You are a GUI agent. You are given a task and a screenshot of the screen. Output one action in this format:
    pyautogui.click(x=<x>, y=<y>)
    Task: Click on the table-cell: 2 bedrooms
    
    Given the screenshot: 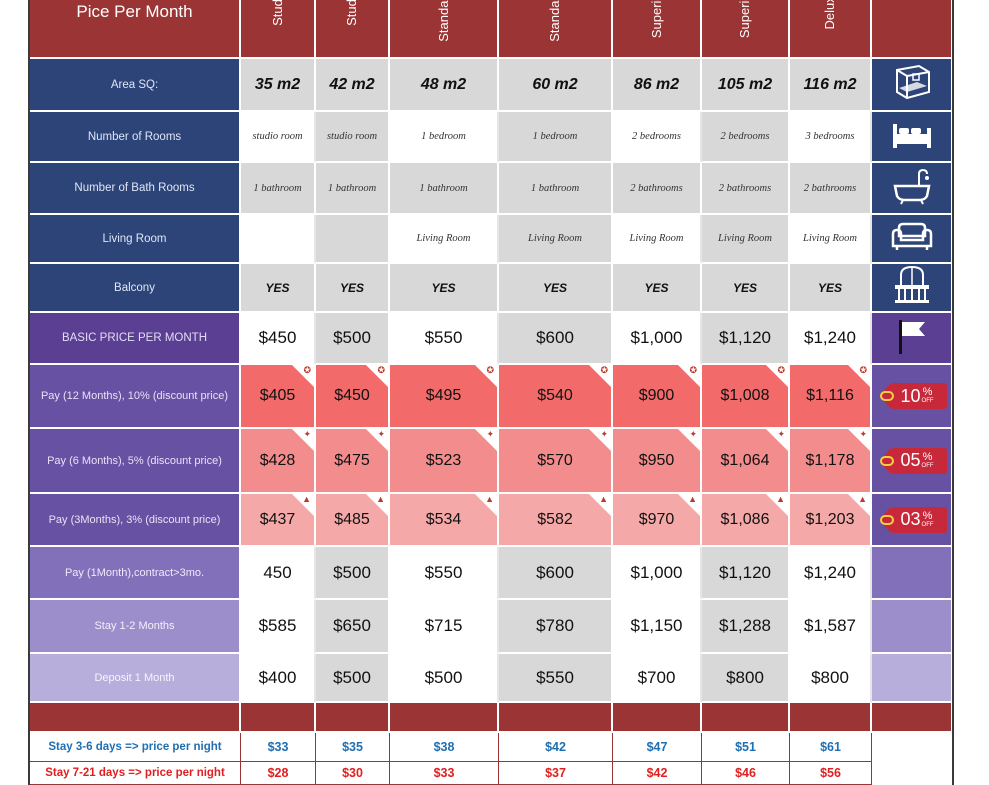 What is the action you would take?
    pyautogui.click(x=746, y=137)
    